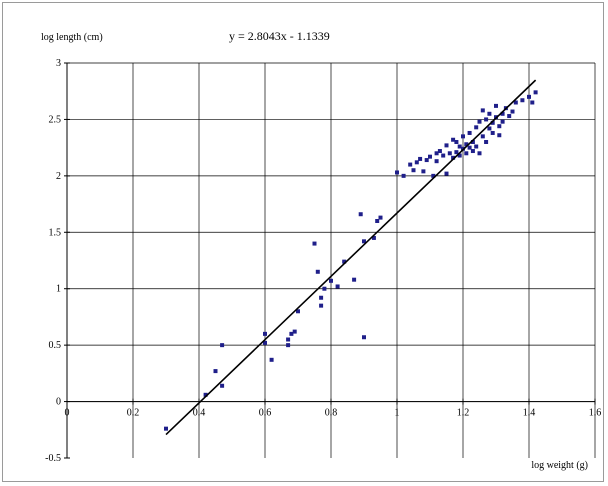 This screenshot has height=486, width=608. What do you see at coordinates (397, 413) in the screenshot?
I see `x-tick-label: 1` at bounding box center [397, 413].